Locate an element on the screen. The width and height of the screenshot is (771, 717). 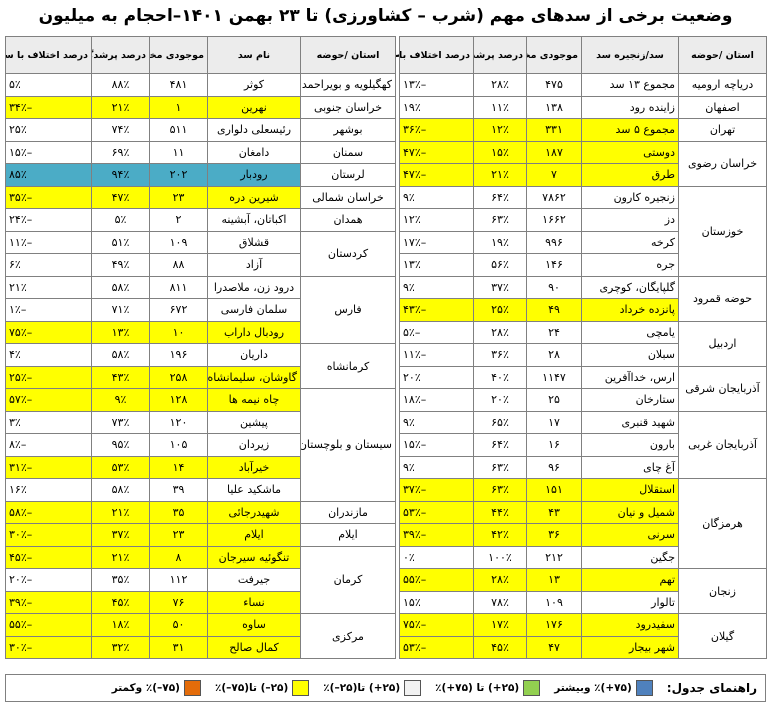
province-cell: اصفهان is located at coordinates (722, 107).